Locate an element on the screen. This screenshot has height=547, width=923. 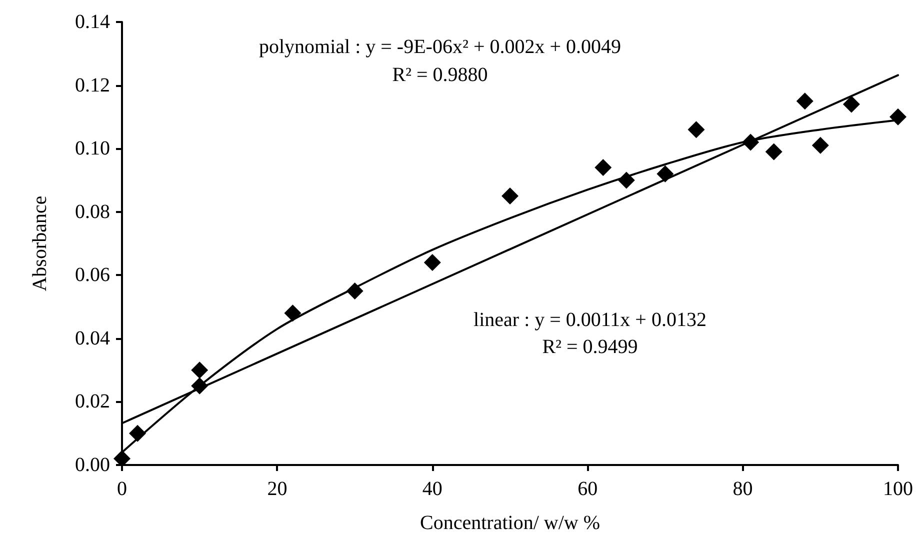
y-tick-label: 0.12 is located at coordinates (92, 85).